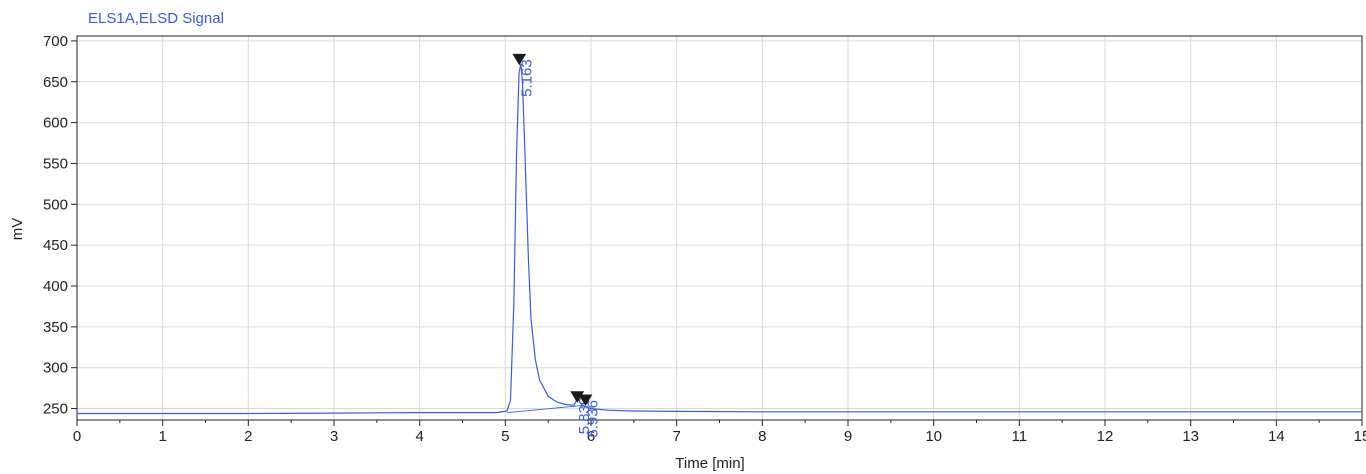 Image resolution: width=1366 pixels, height=474 pixels. I want to click on x-tick-label: 14, so click(1276, 436).